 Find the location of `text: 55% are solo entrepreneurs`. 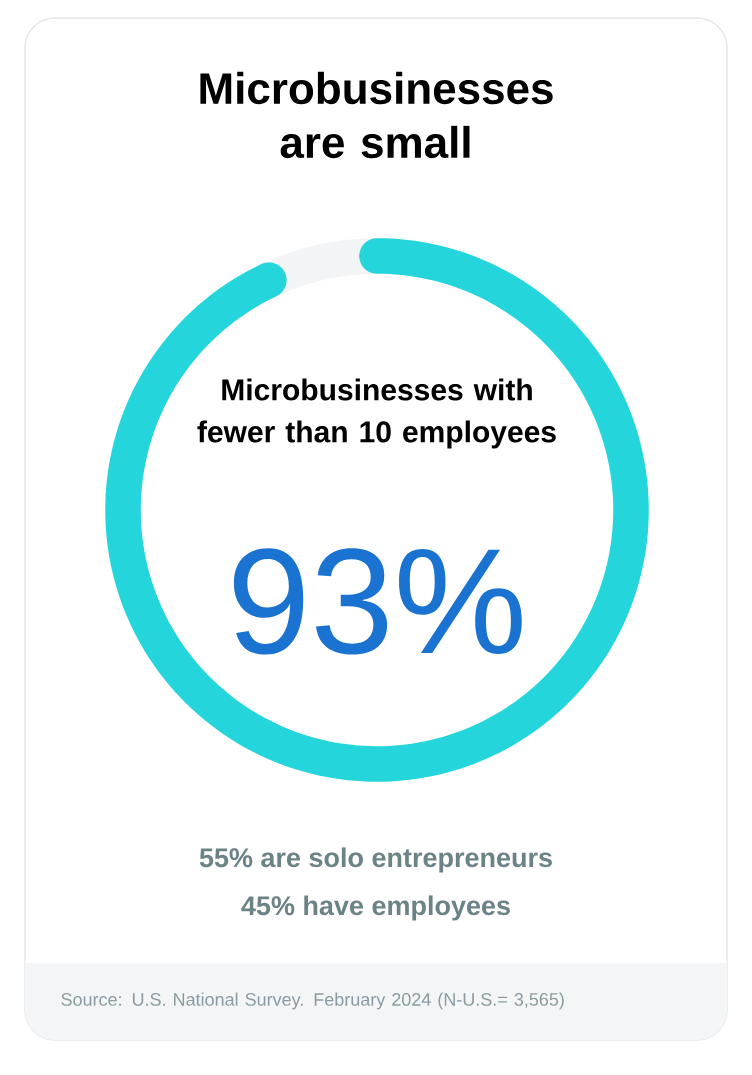

text: 55% are solo entrepreneurs is located at coordinates (375, 860).